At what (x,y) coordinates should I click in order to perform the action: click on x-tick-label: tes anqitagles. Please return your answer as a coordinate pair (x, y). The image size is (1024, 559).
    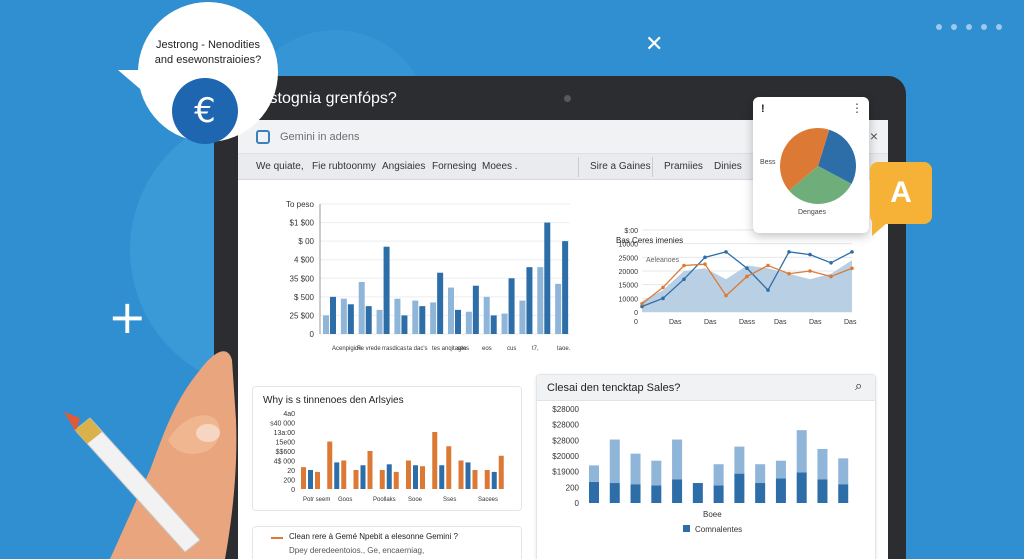
    Looking at the image, I should click on (450, 349).